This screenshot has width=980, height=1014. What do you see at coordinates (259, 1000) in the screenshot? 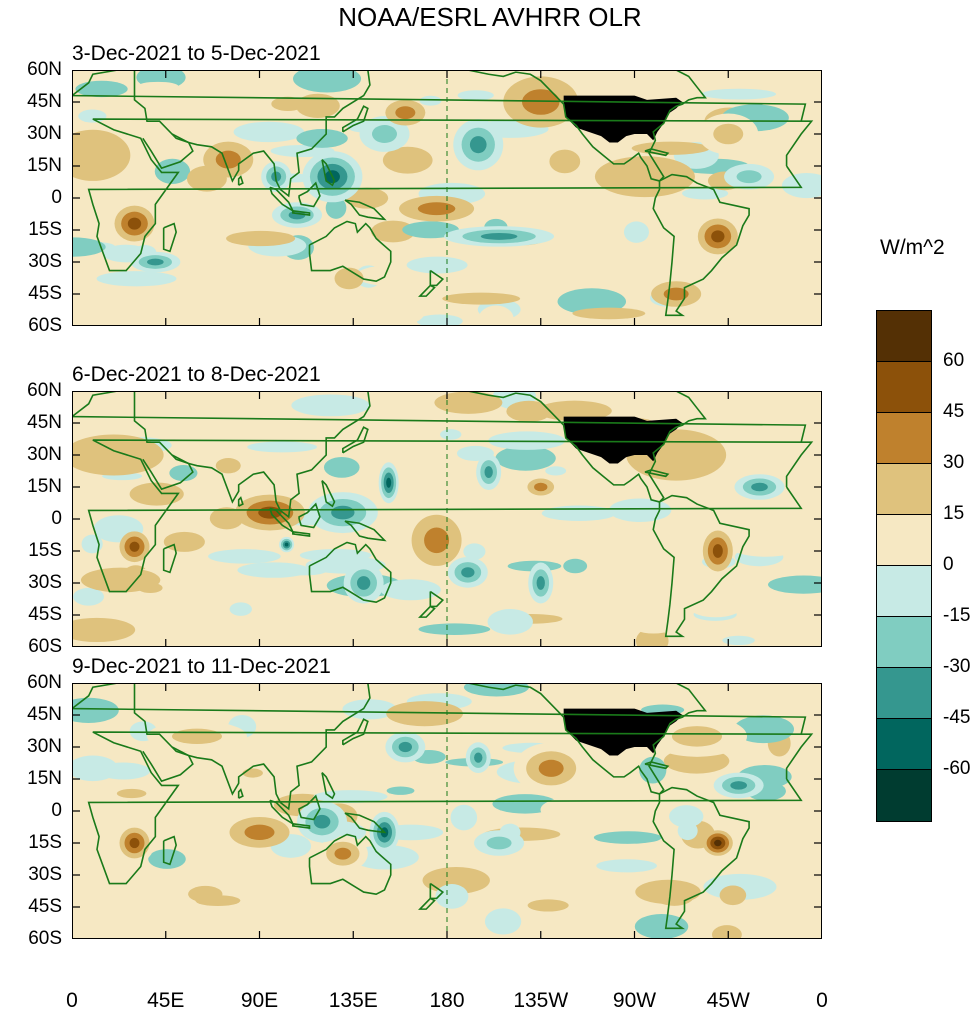
I see `lon-tick-label: 90E` at bounding box center [259, 1000].